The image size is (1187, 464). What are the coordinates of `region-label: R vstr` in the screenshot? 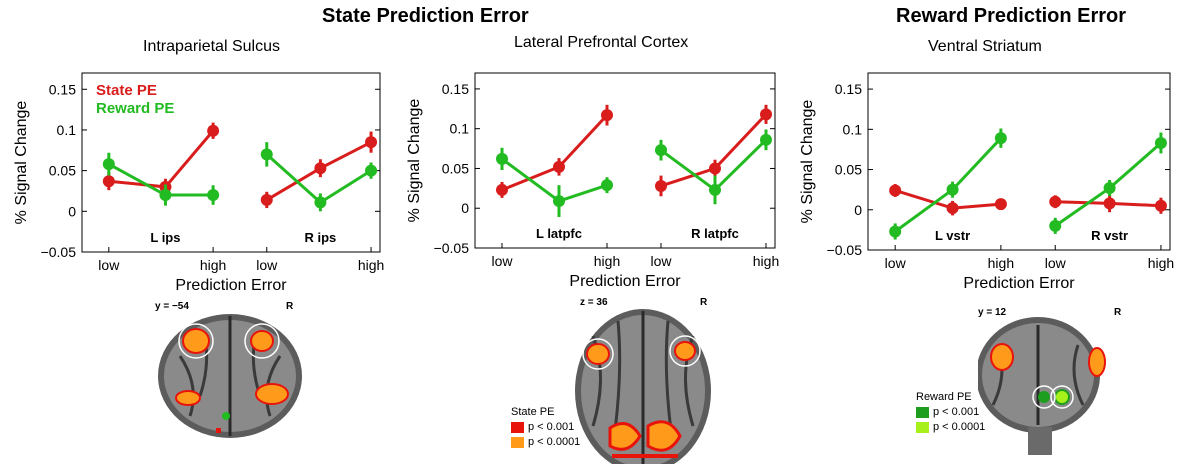 It's located at (1109, 235).